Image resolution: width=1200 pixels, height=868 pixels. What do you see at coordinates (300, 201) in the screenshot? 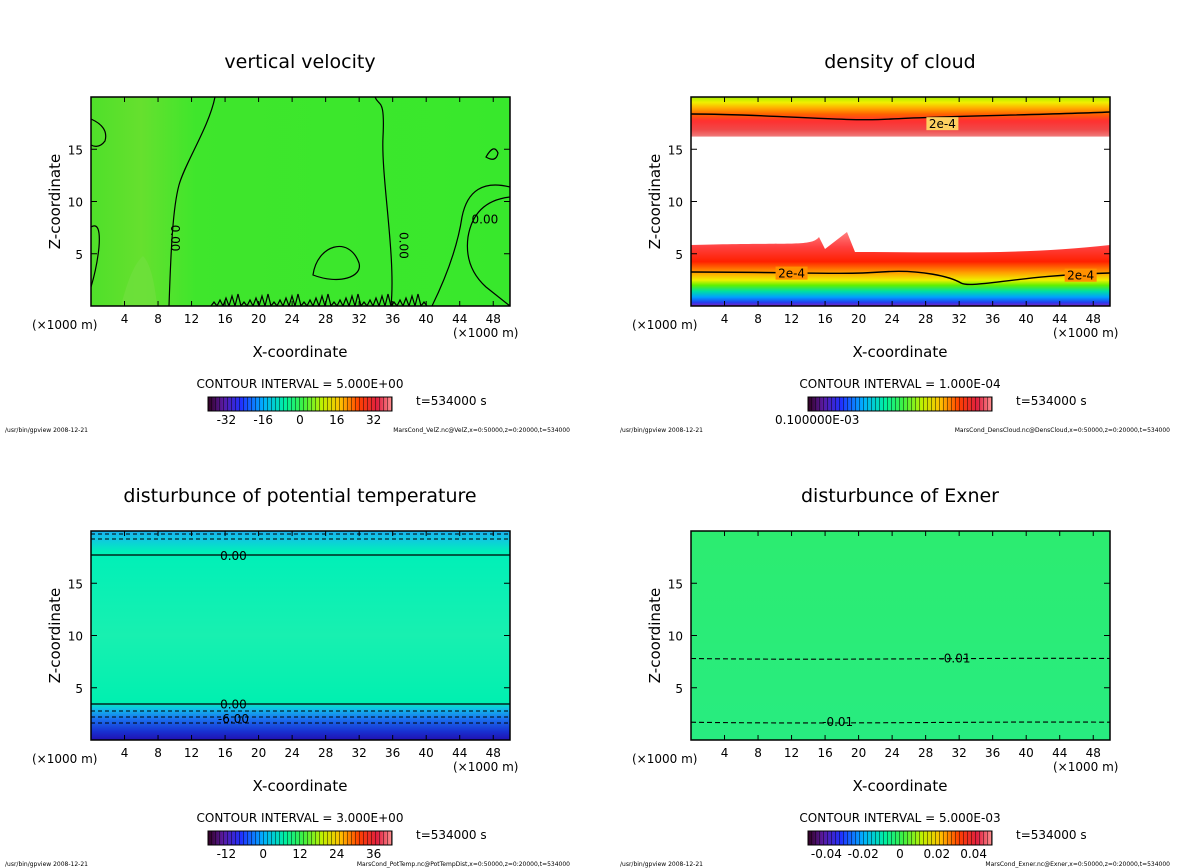
I see `plot-area: 0.00 0.00 0.00` at bounding box center [300, 201].